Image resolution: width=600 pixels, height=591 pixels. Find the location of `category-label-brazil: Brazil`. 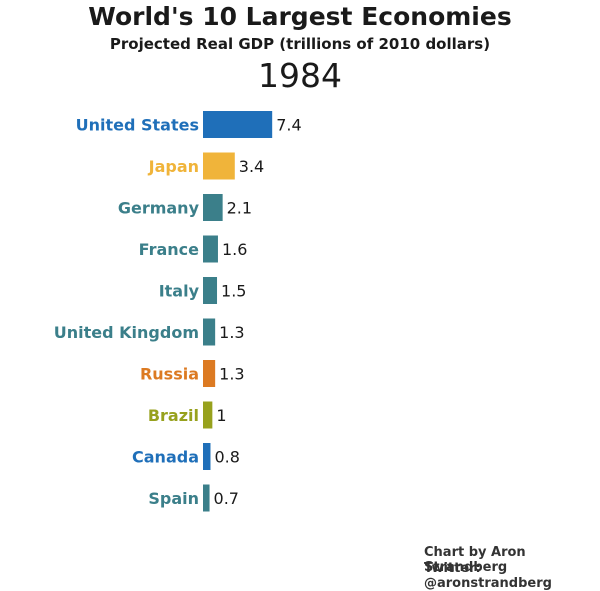

category-label-brazil: Brazil is located at coordinates (173, 415).